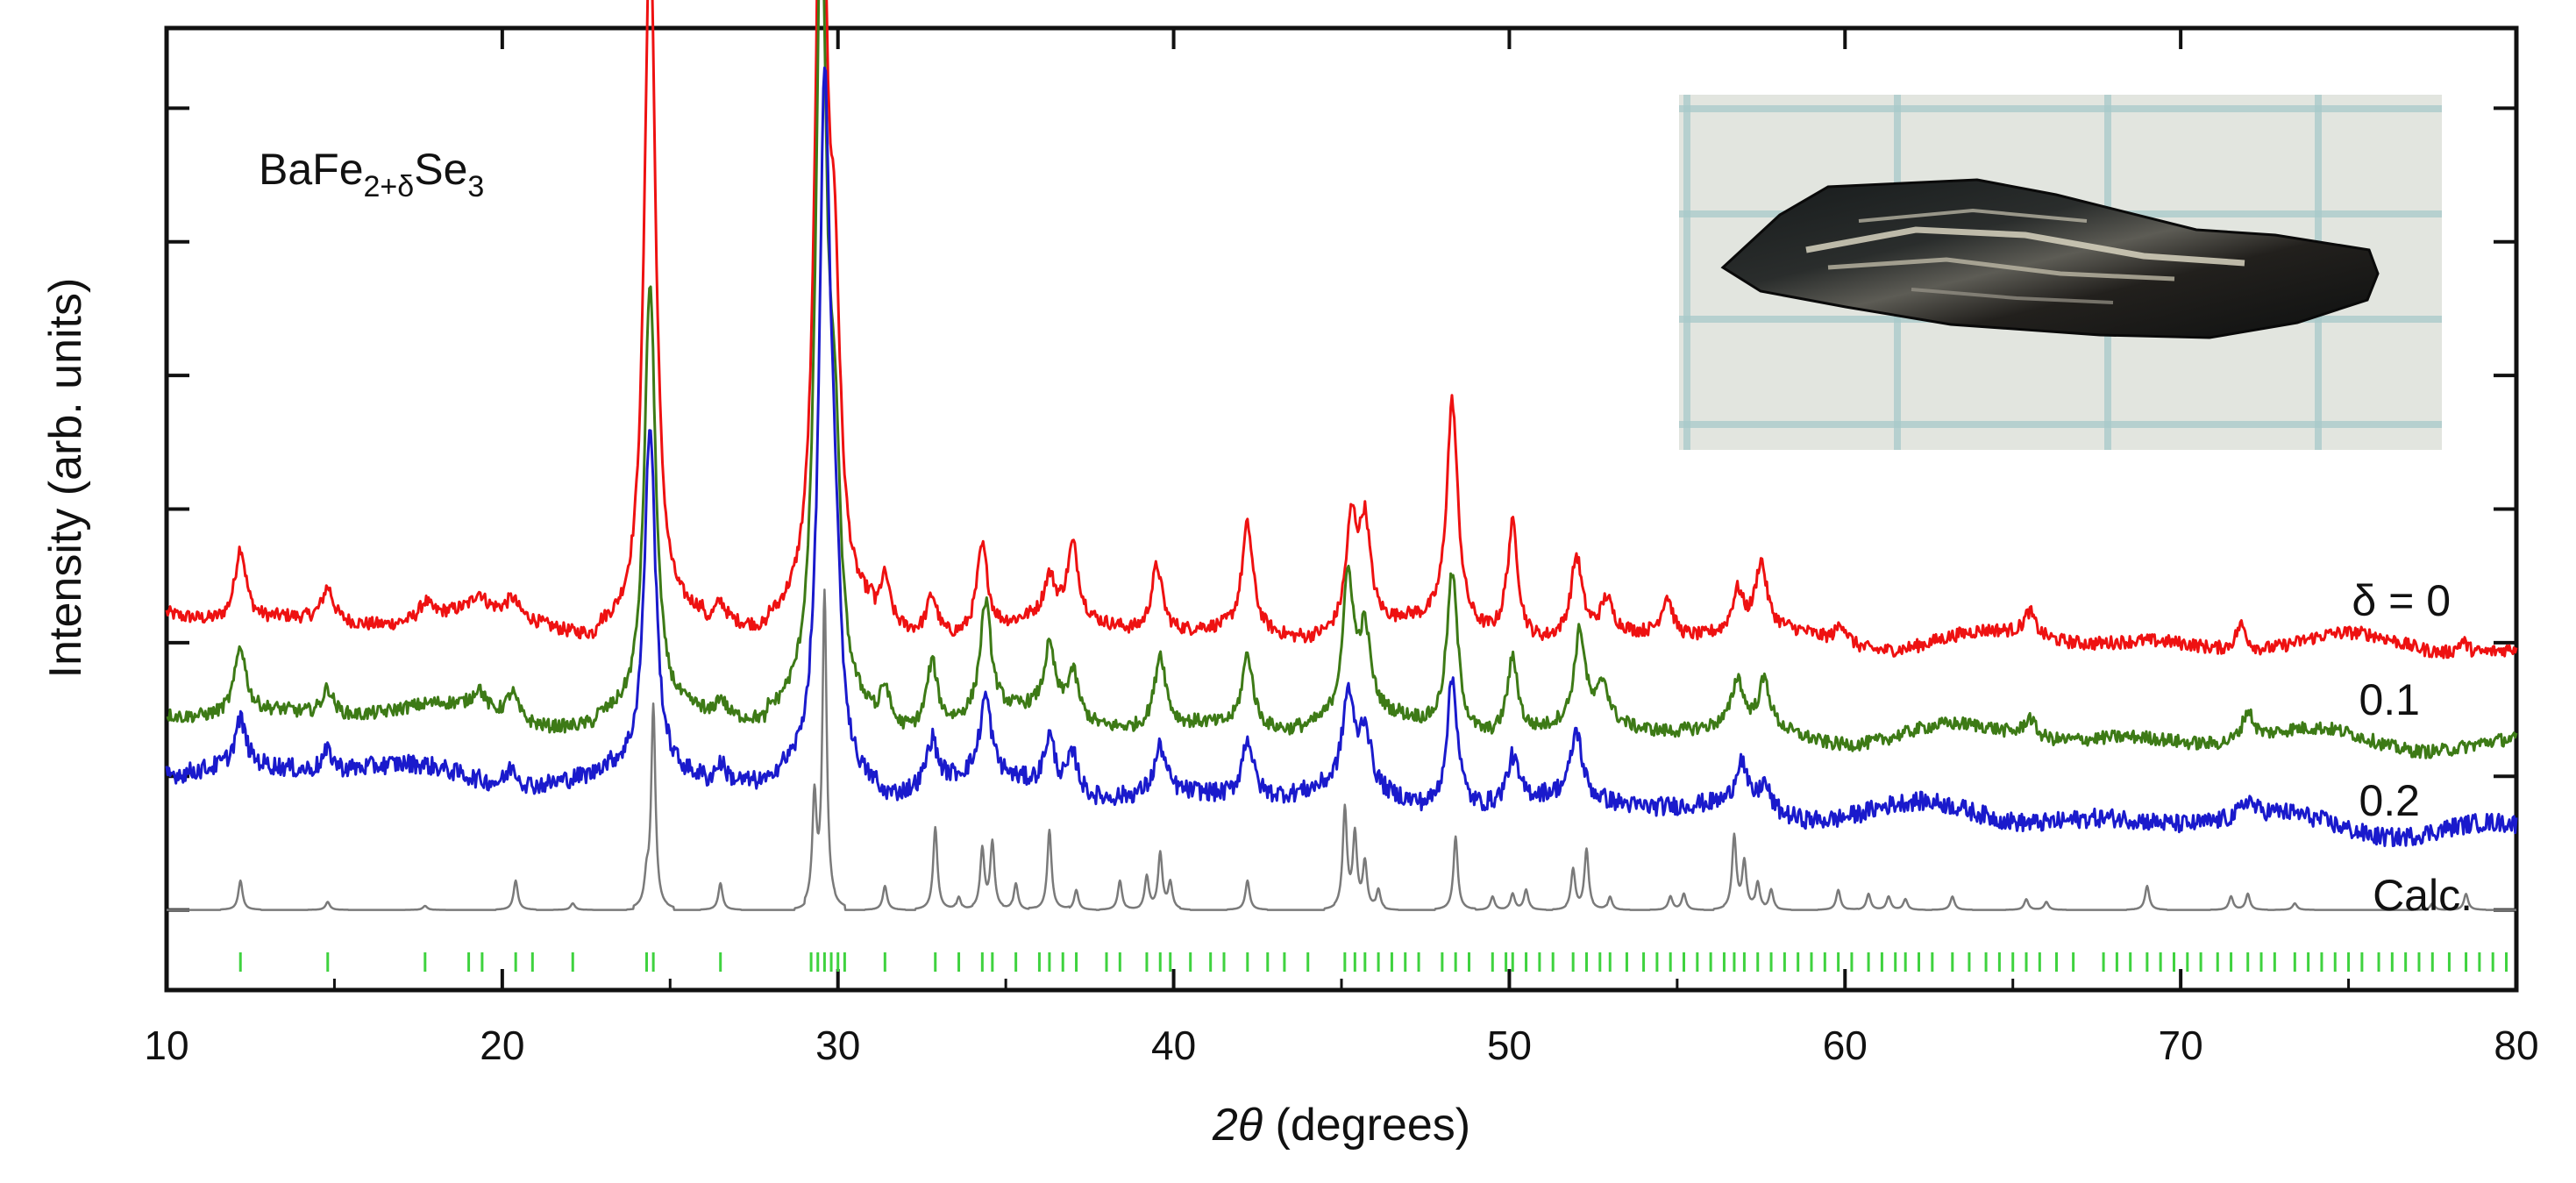 This screenshot has height=1183, width=2576. Describe the element at coordinates (2516, 1045) in the screenshot. I see `x-tick-label: 80` at that location.